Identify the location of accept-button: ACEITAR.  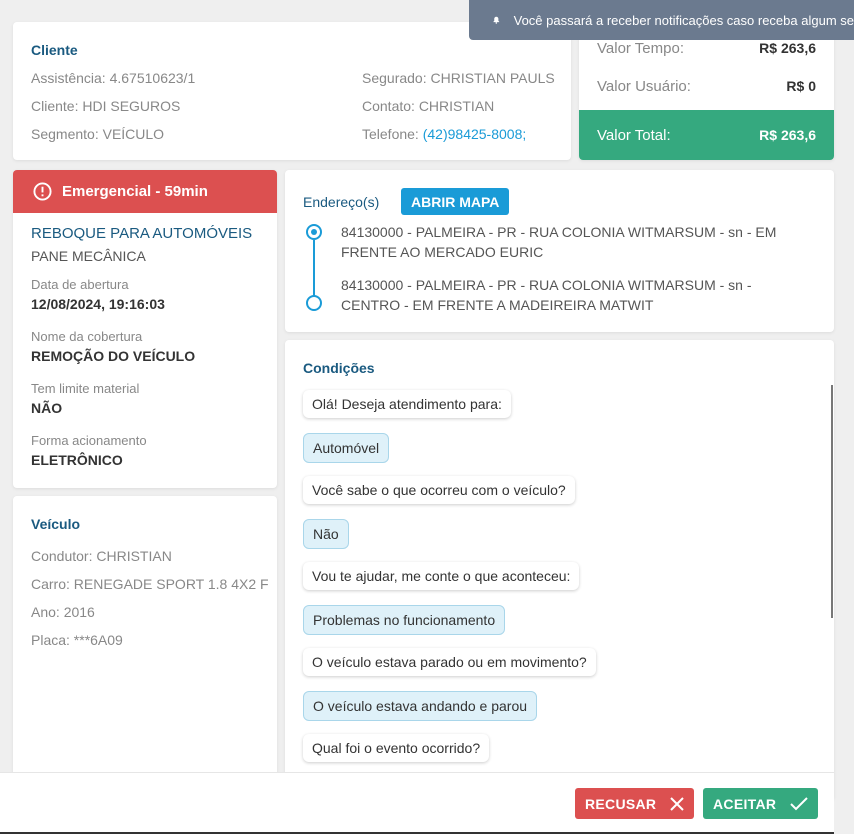
(761, 803).